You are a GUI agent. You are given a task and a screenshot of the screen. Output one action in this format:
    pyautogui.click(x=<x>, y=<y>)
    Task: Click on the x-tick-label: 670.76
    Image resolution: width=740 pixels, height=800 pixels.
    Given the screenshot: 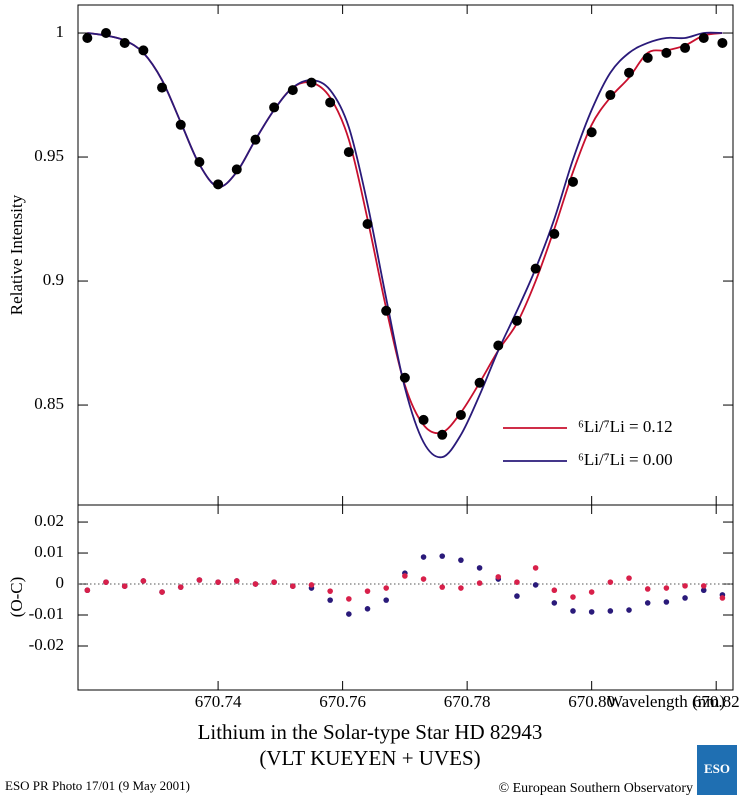 What is the action you would take?
    pyautogui.click(x=342, y=701)
    